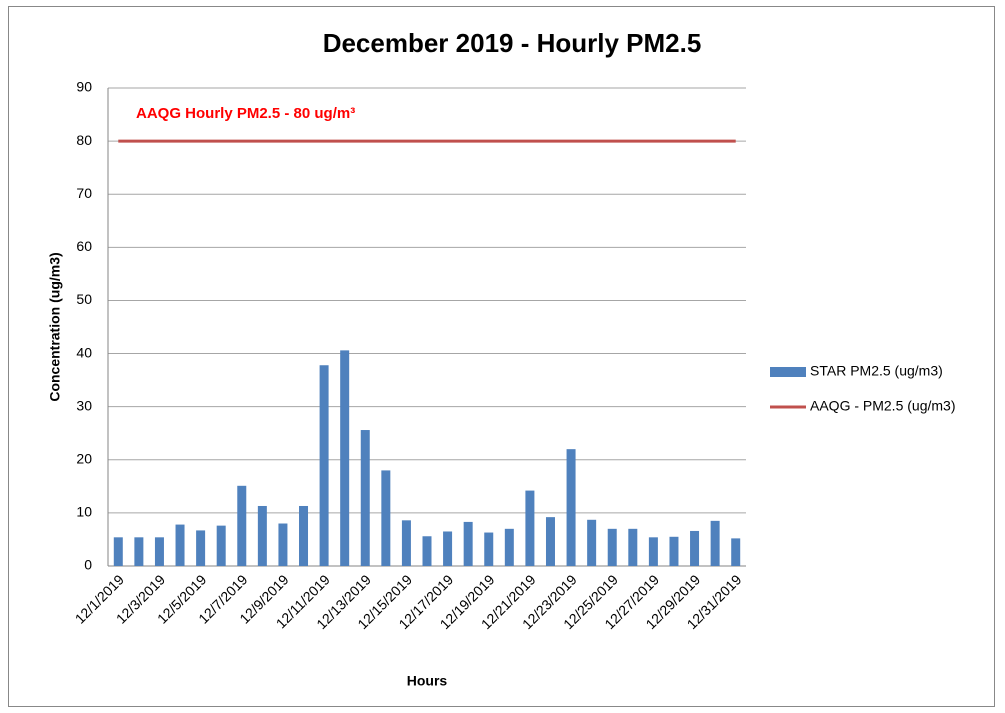  What do you see at coordinates (84, 246) in the screenshot?
I see `y-tick-label: 60` at bounding box center [84, 246].